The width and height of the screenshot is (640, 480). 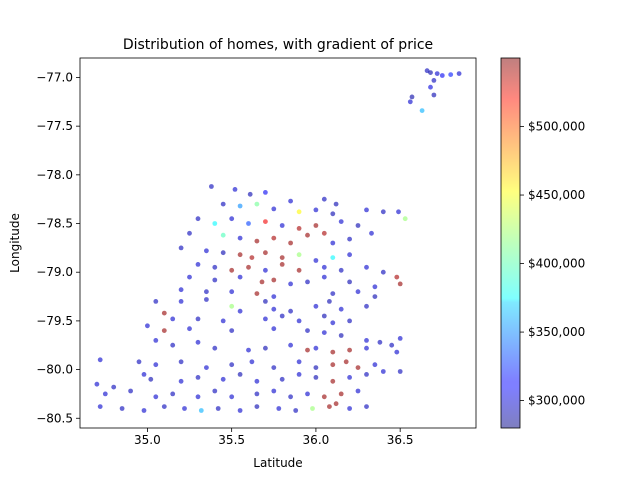 What do you see at coordinates (54, 77) in the screenshot?
I see `y-tick-label: −77.0` at bounding box center [54, 77].